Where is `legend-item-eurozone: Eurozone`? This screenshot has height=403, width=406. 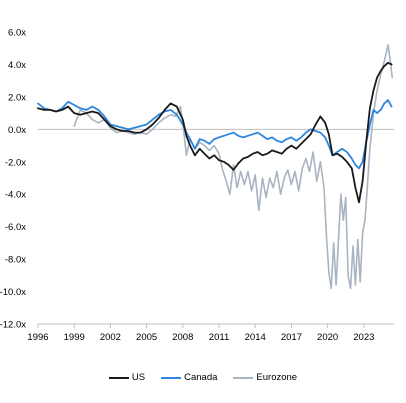 legend-item-eurozone: Eurozone is located at coordinates (265, 377).